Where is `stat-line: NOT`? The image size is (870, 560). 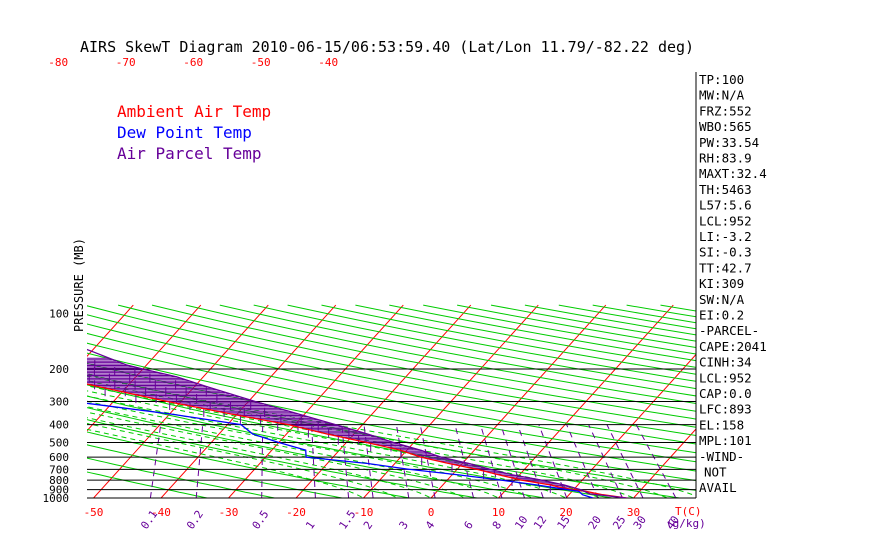
stat-line: NOT is located at coordinates (715, 472).